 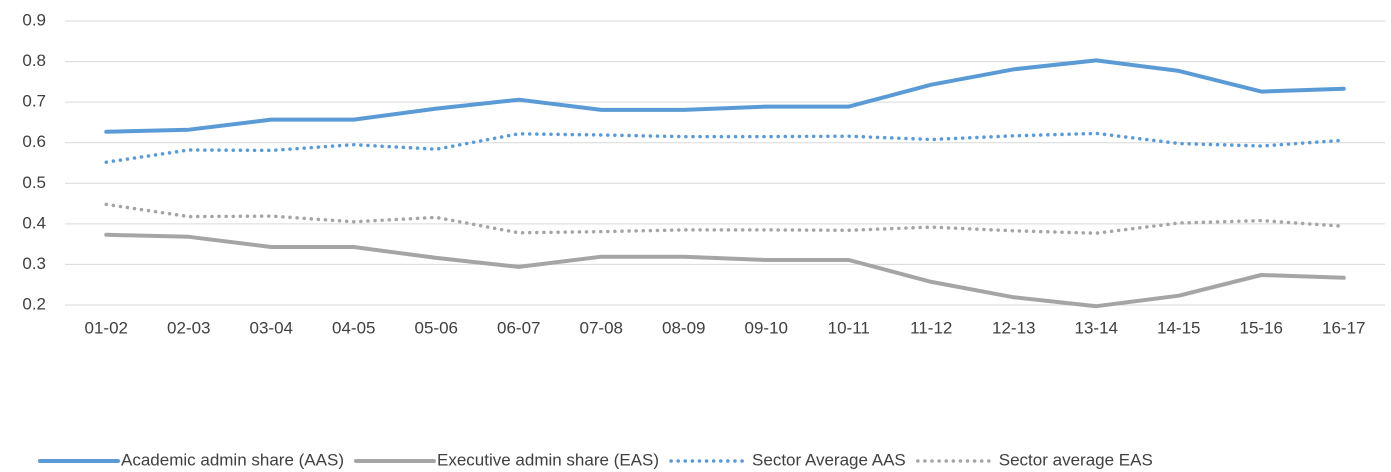 What do you see at coordinates (1343, 327) in the screenshot?
I see `x-tick-label: 16-17` at bounding box center [1343, 327].